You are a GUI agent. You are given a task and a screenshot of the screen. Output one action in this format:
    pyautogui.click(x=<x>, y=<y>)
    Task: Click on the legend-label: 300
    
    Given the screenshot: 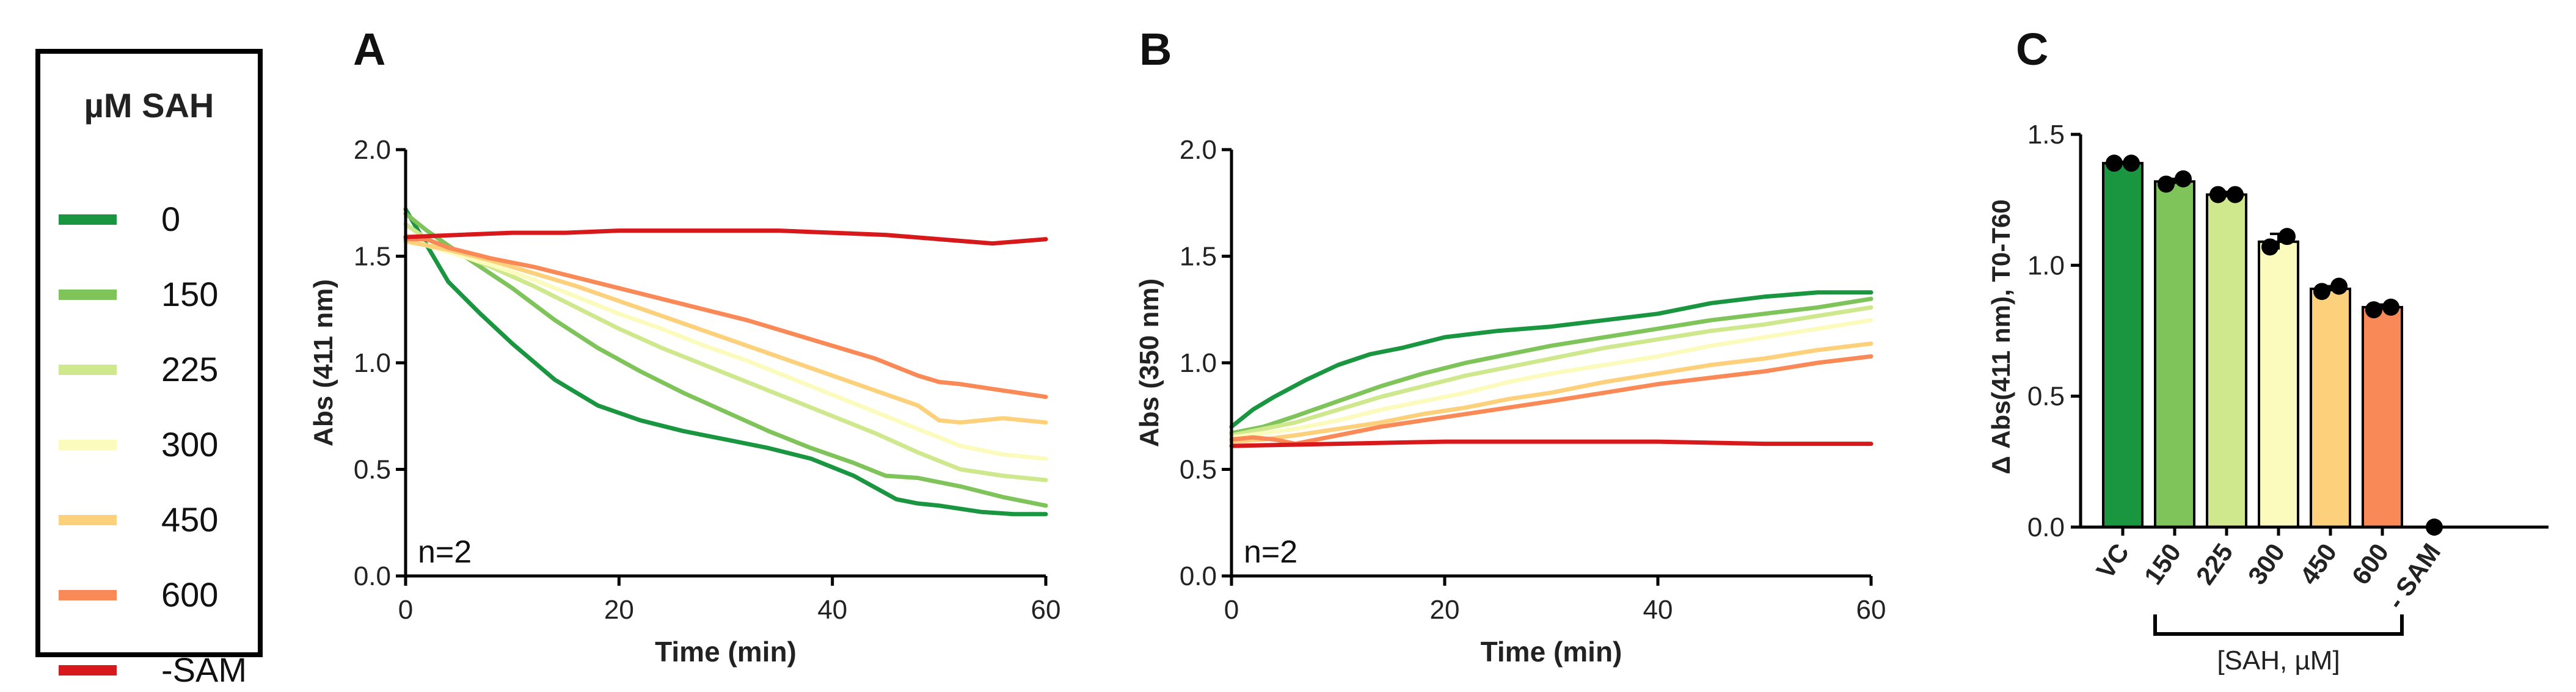 What is the action you would take?
    pyautogui.click(x=190, y=444)
    